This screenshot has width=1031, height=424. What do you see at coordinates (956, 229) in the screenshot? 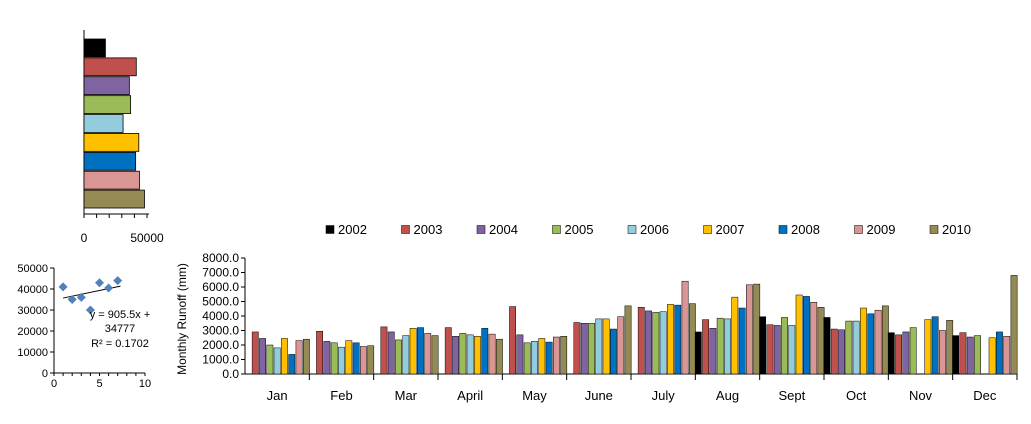
I see `legend-label: 2010` at bounding box center [956, 229].